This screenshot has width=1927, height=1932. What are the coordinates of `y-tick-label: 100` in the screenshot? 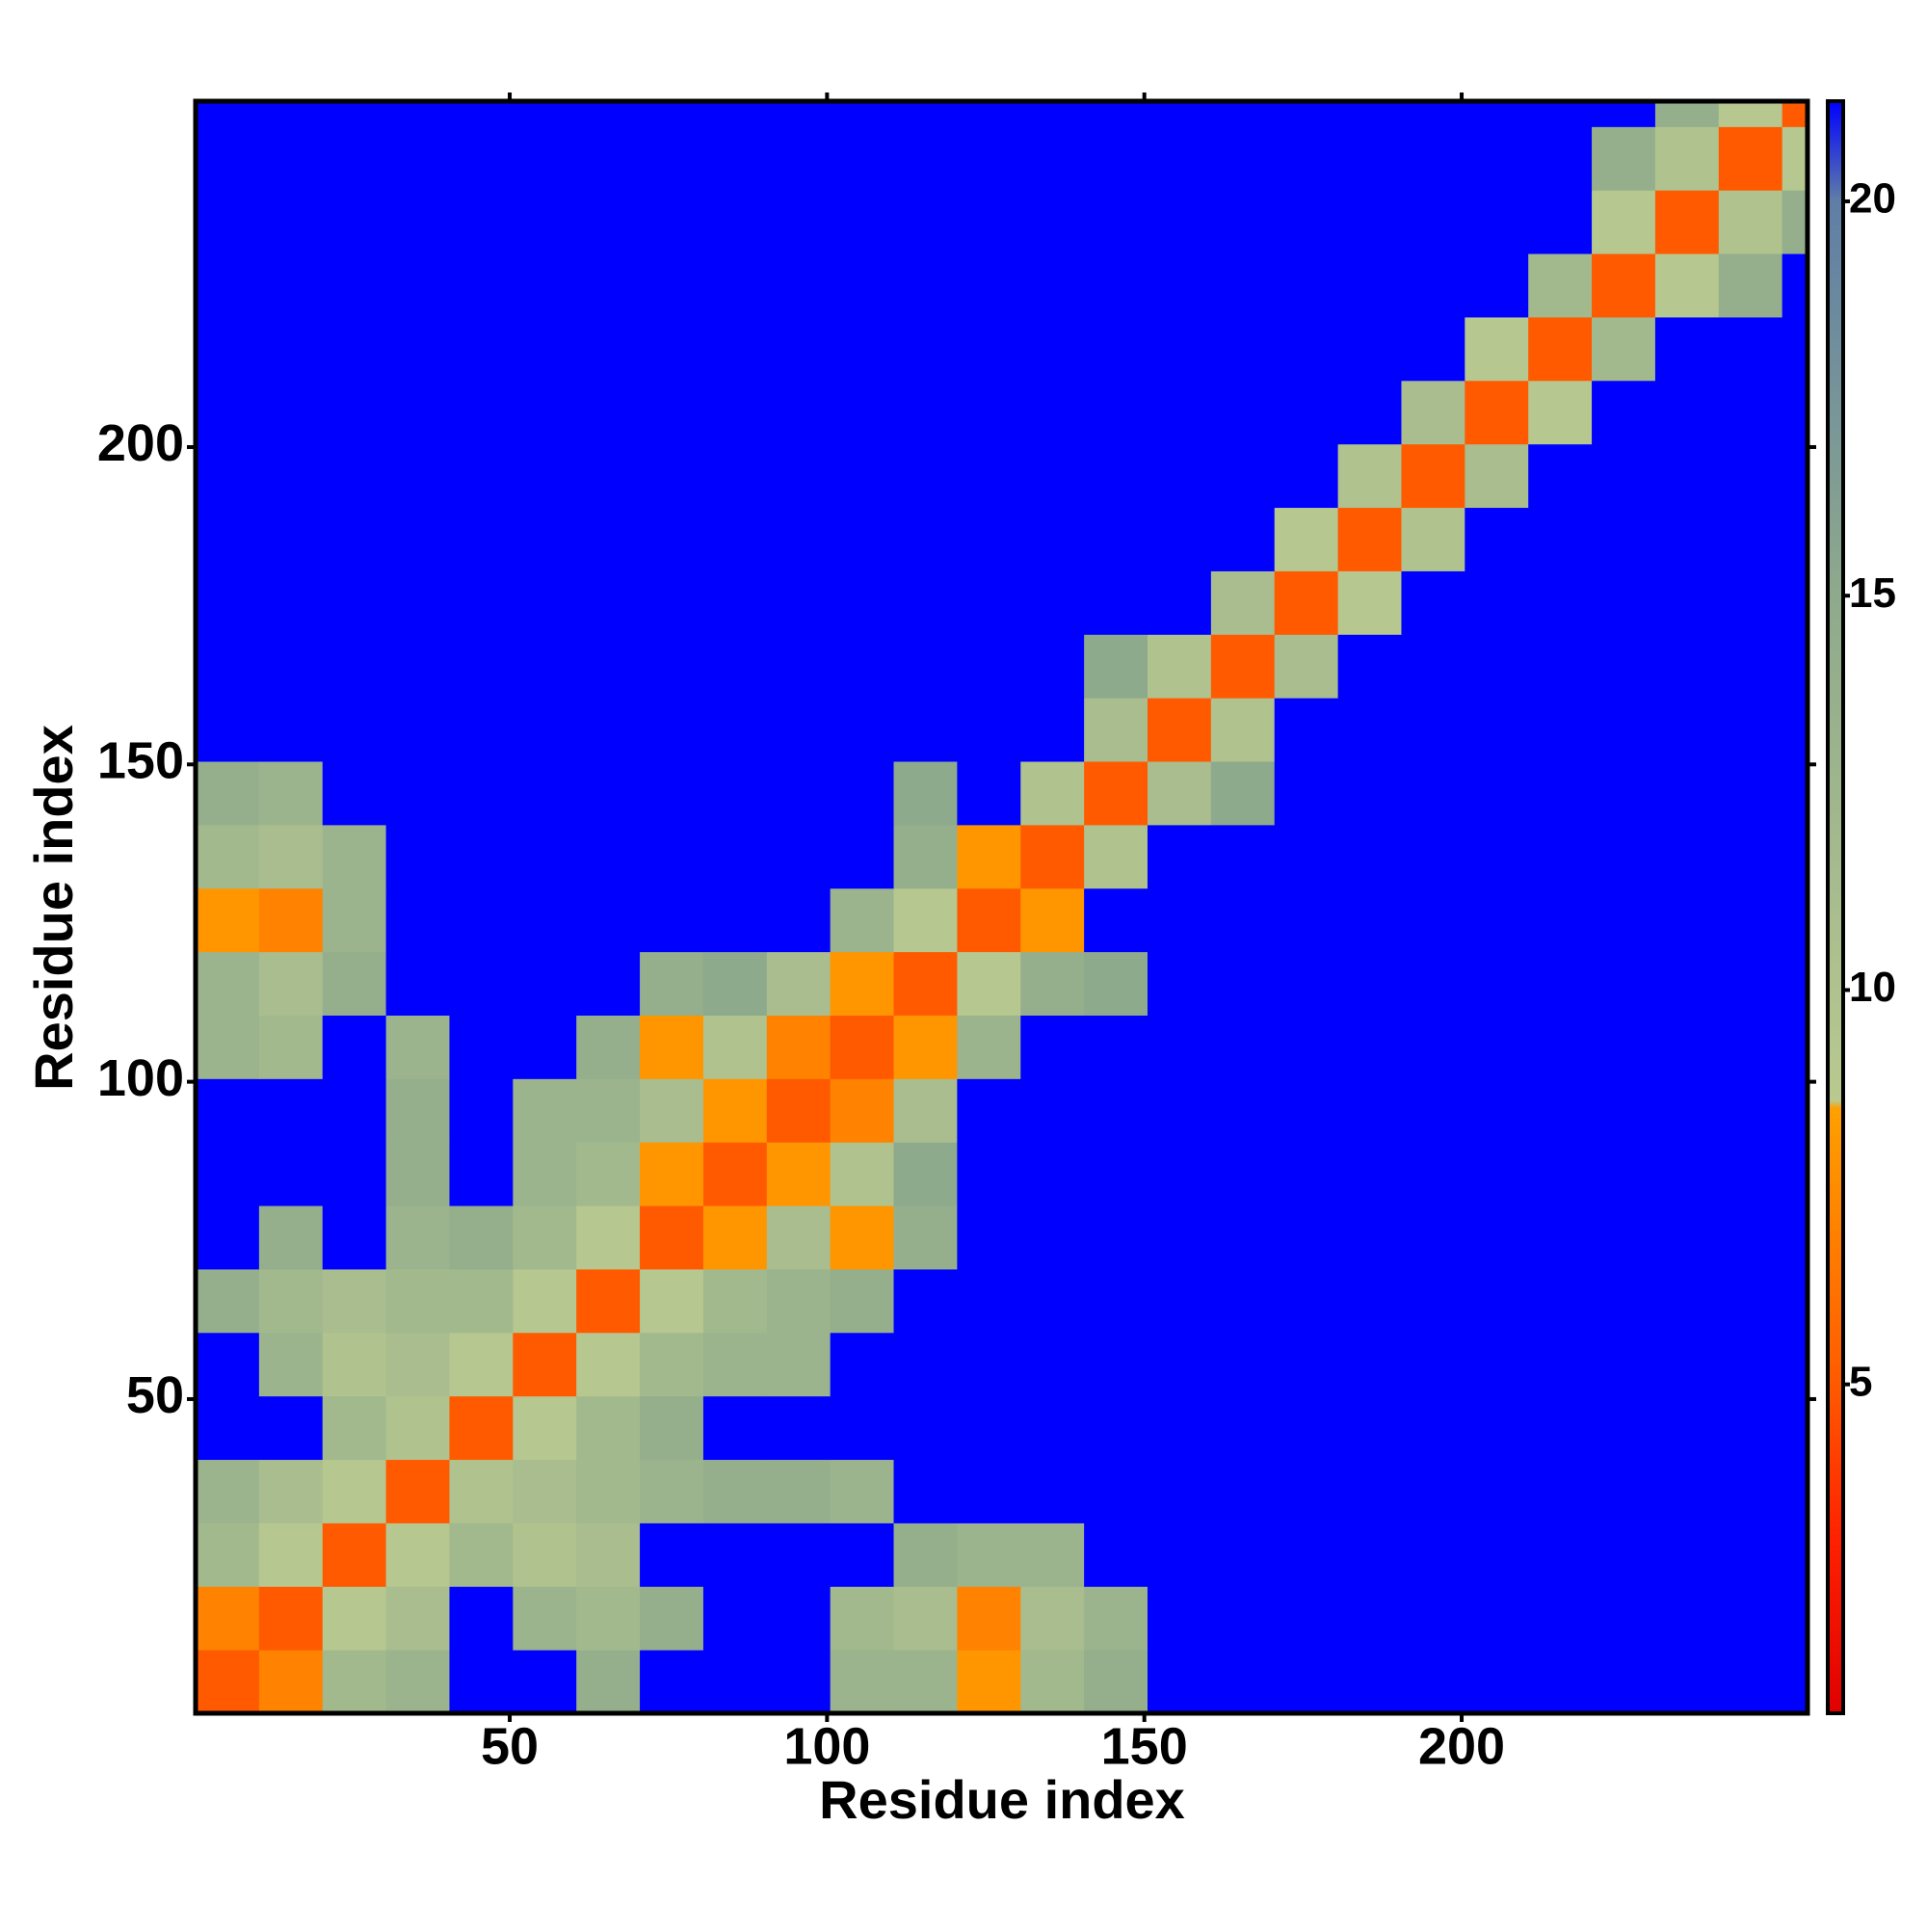 It's located at (140, 1078).